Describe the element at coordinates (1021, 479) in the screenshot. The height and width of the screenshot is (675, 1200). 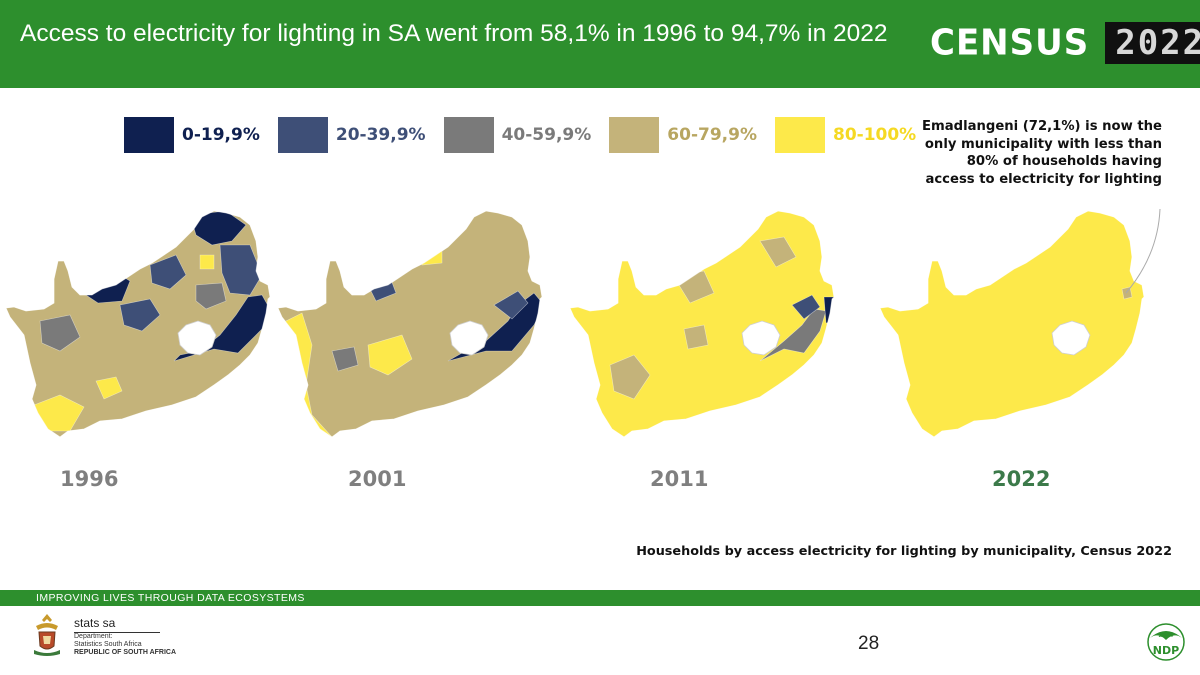
I see `year-label-2022: 2022` at that location.